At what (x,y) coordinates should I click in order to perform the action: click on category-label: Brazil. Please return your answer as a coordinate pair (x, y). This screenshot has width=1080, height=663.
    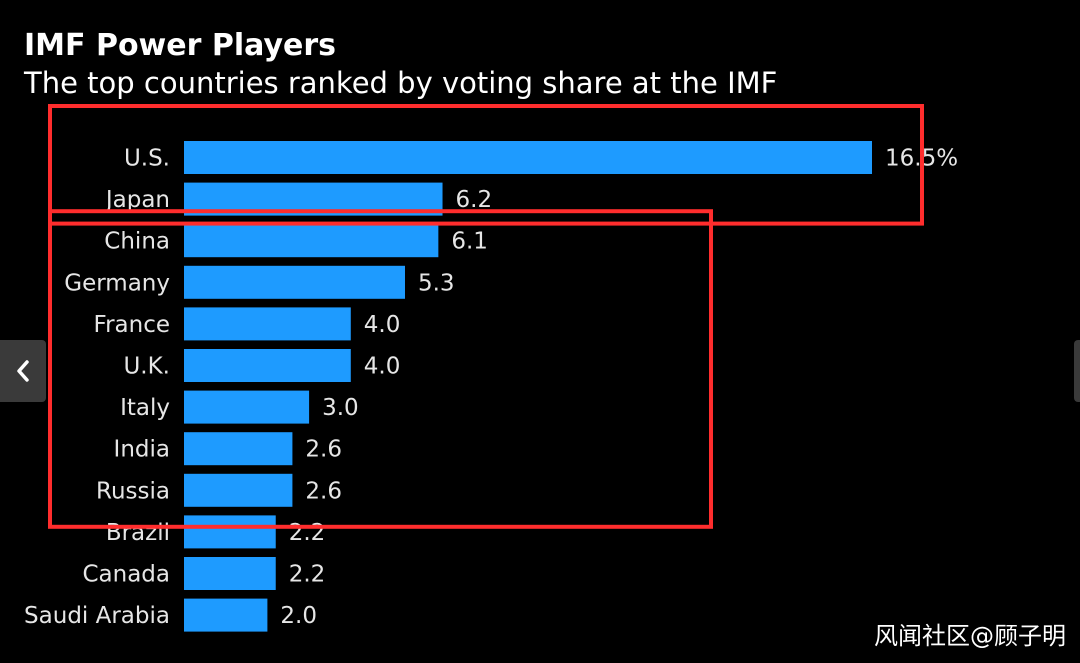
    Looking at the image, I should click on (138, 533).